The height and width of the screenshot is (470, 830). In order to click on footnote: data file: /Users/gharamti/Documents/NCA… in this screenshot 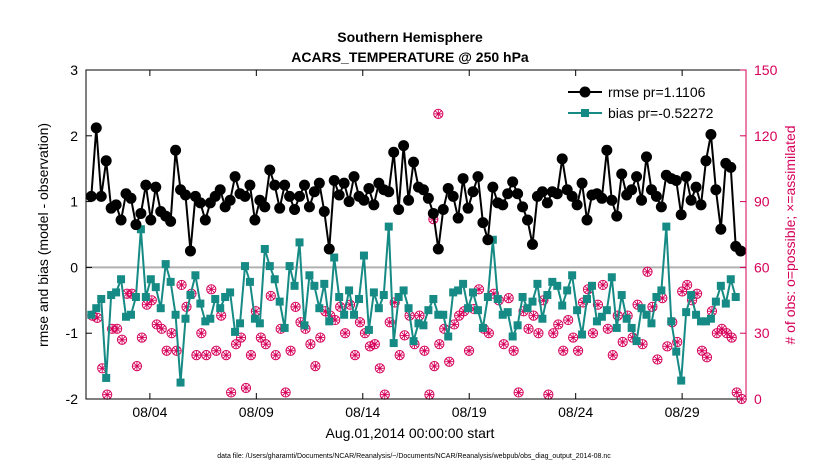, I will do `click(414, 456)`.